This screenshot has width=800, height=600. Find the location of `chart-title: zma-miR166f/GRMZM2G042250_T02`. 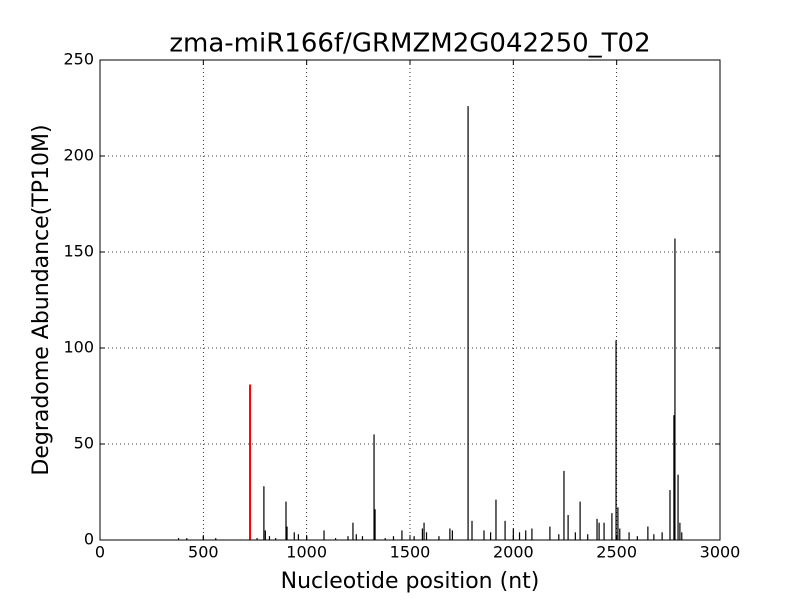

chart-title: zma-miR166f/GRMZM2G042250_T02 is located at coordinates (409, 44).